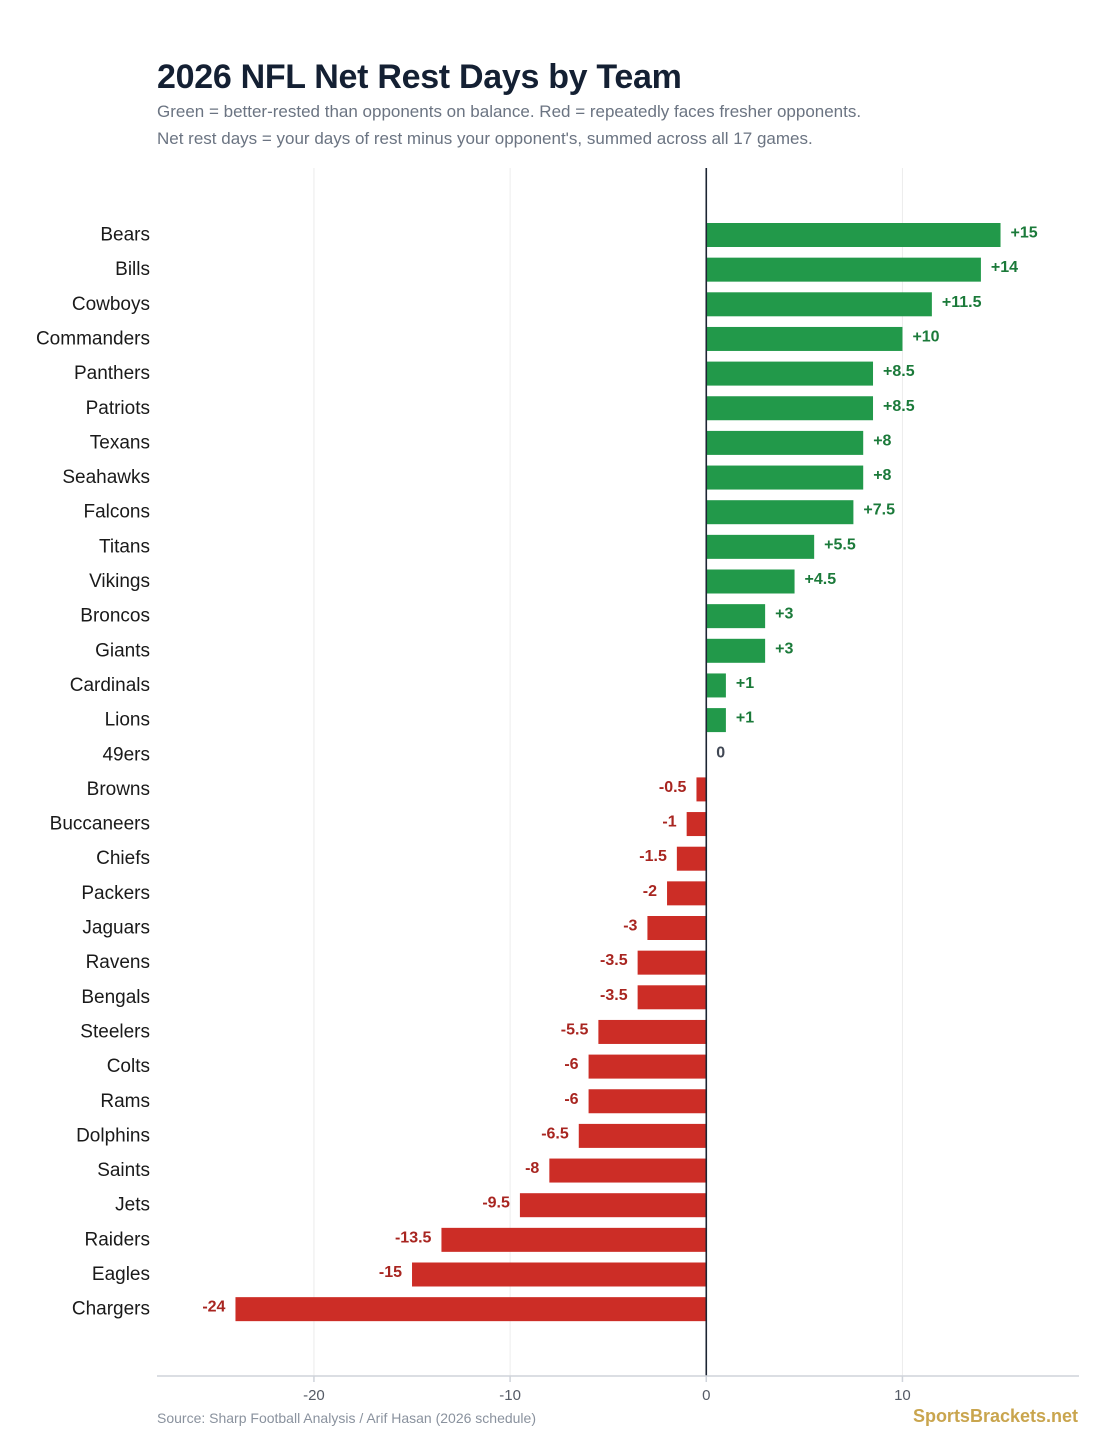 The image size is (1118, 1456). What do you see at coordinates (115, 997) in the screenshot?
I see `category-label: Bengals` at bounding box center [115, 997].